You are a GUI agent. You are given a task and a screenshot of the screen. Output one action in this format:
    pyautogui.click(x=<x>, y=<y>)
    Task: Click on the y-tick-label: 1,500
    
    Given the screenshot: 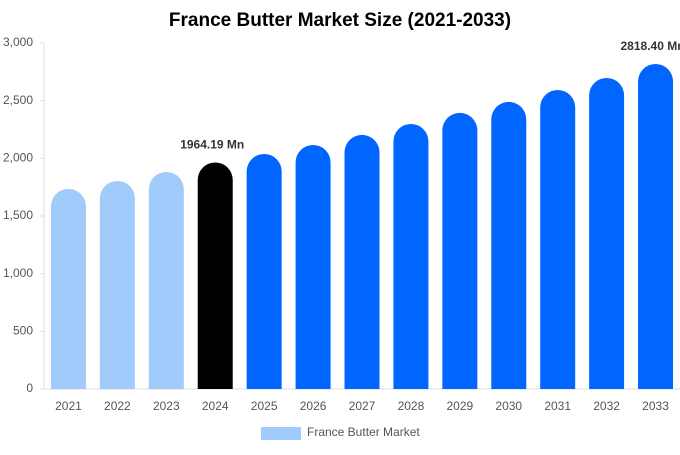 What is the action you would take?
    pyautogui.click(x=18, y=215)
    